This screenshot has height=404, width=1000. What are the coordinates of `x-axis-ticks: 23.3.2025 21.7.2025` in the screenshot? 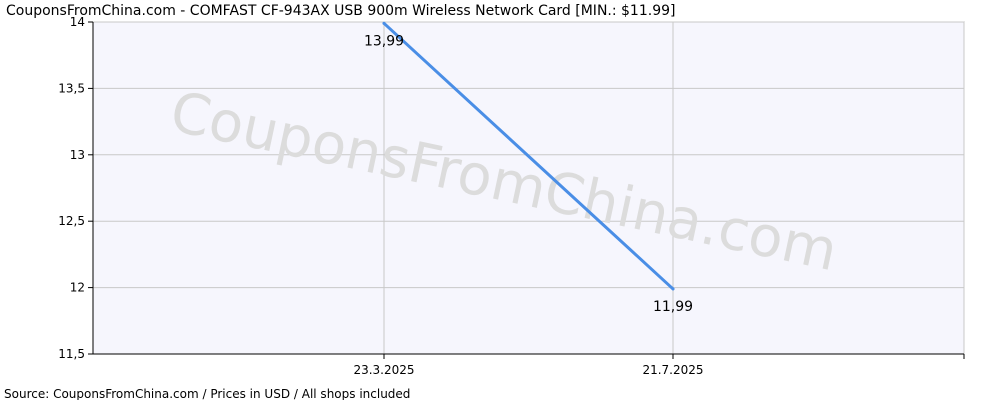 It's located at (659, 365).